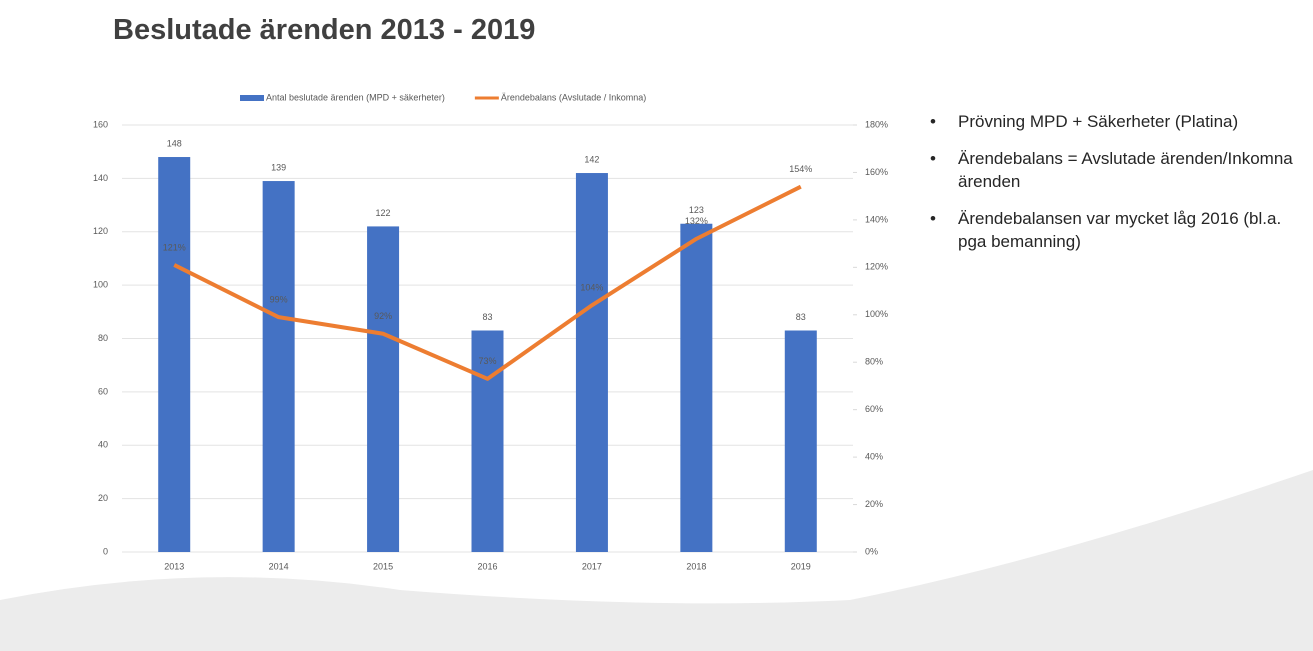  I want to click on y-tick-label: 0, so click(105, 551).